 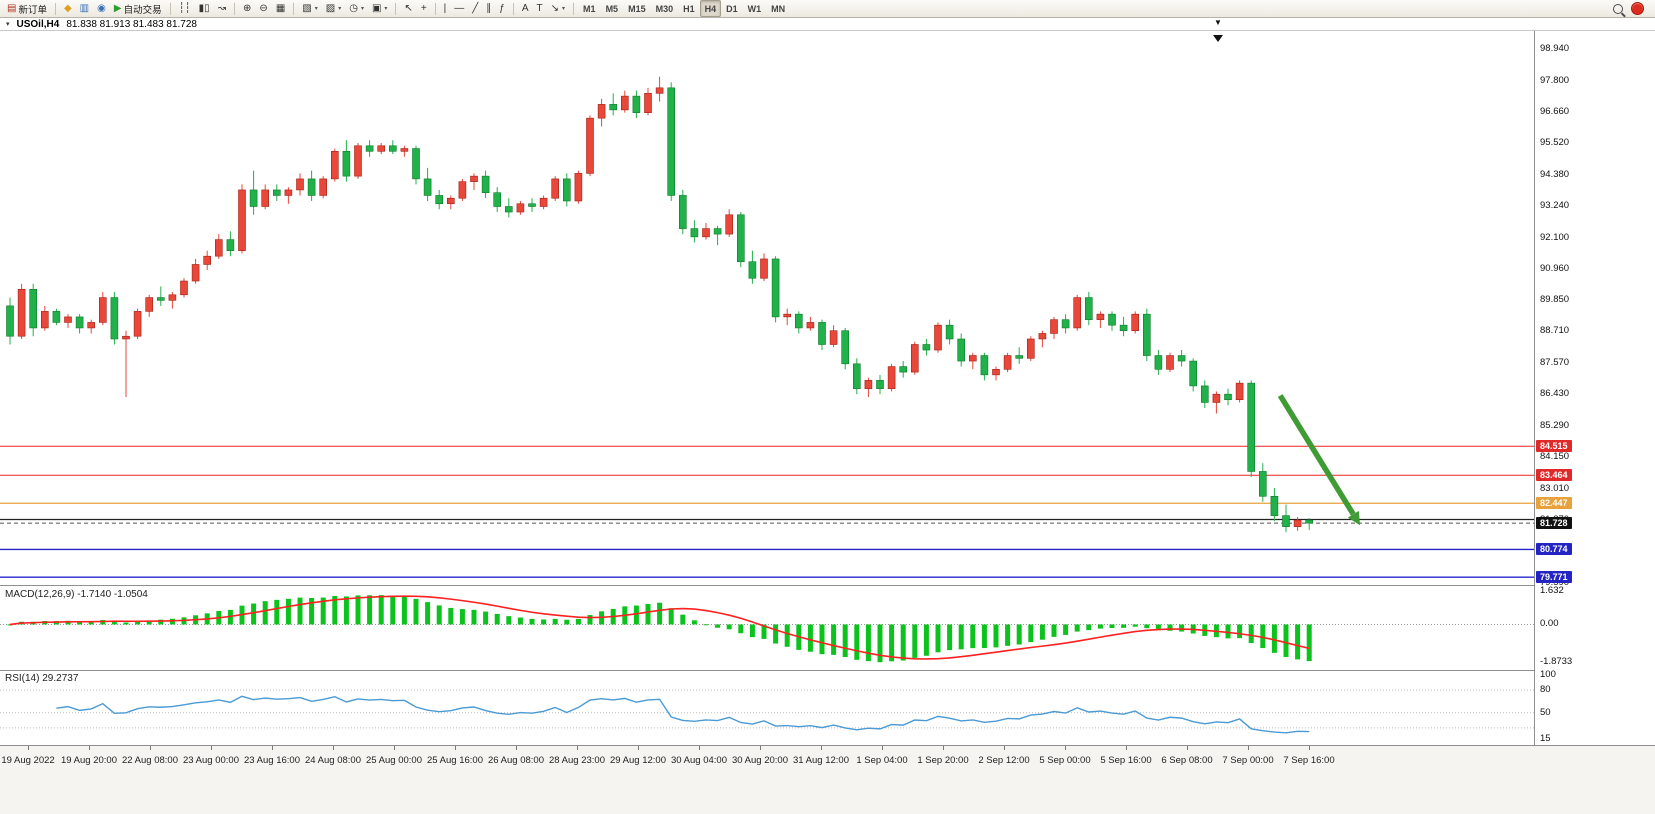 I want to click on line-chart-icon: ↝, so click(x=222, y=8).